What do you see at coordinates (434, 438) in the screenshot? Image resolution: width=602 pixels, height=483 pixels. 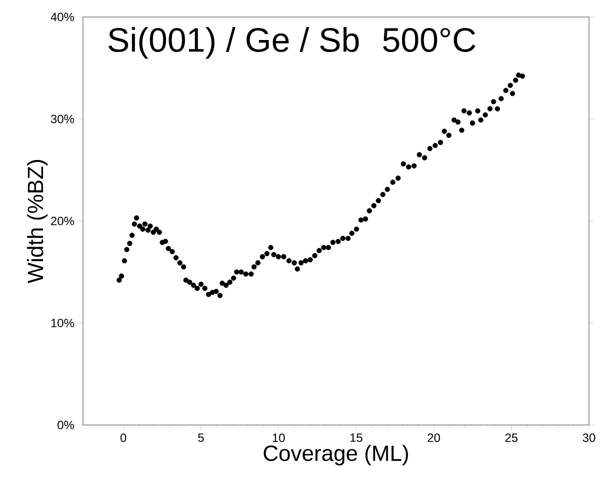 I see `x-tick-label: 20` at bounding box center [434, 438].